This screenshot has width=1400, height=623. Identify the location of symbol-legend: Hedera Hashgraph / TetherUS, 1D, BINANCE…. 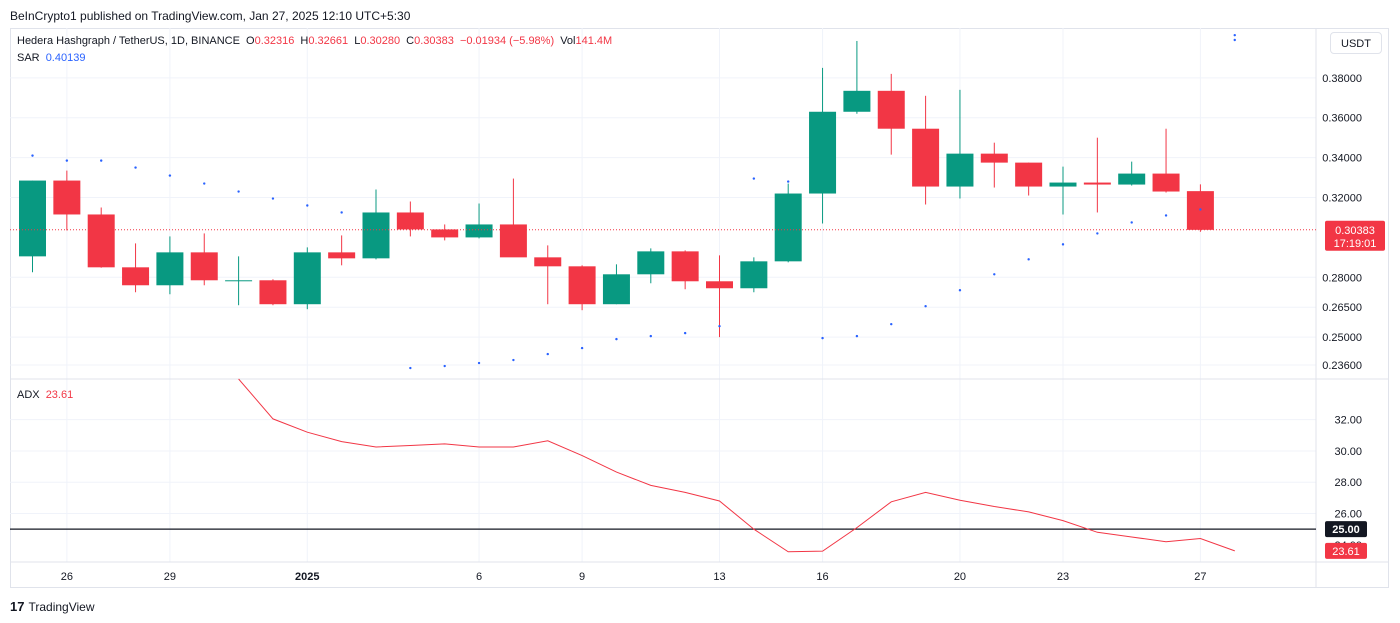
(316, 41).